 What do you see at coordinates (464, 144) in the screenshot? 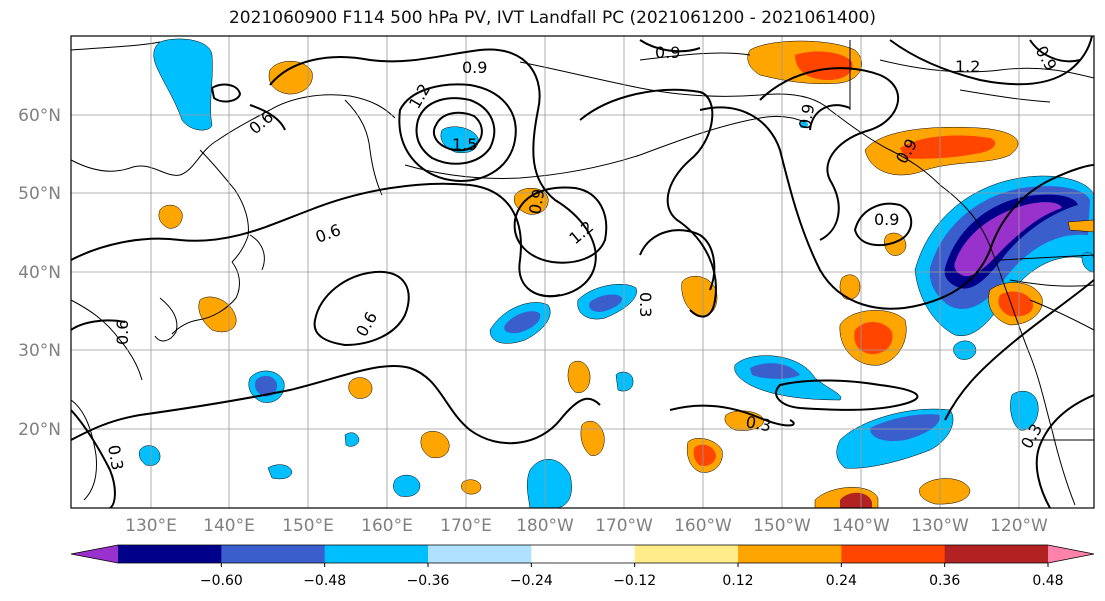
I see `contour-label: 1.5` at bounding box center [464, 144].